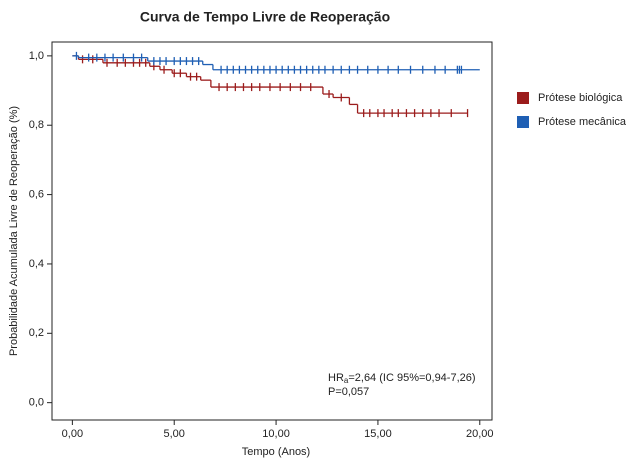 Image resolution: width=632 pixels, height=458 pixels. What do you see at coordinates (265, 17) in the screenshot?
I see `chart-title: Curva de Tempo Livre de Reoperação` at bounding box center [265, 17].